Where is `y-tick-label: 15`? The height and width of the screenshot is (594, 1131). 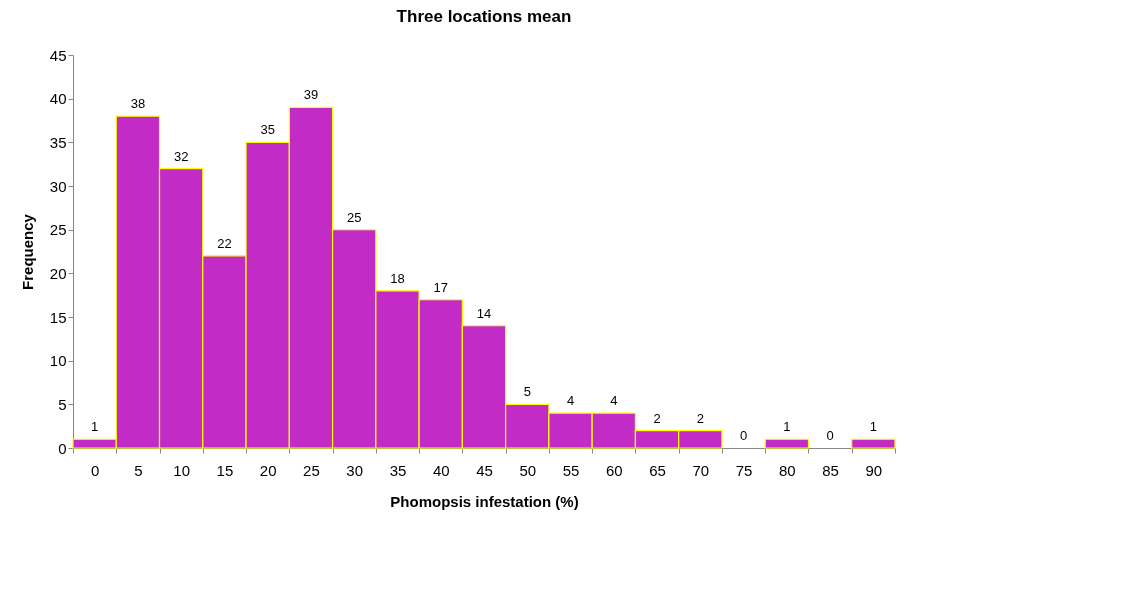
y-tick-label: 15 is located at coordinates (58, 317).